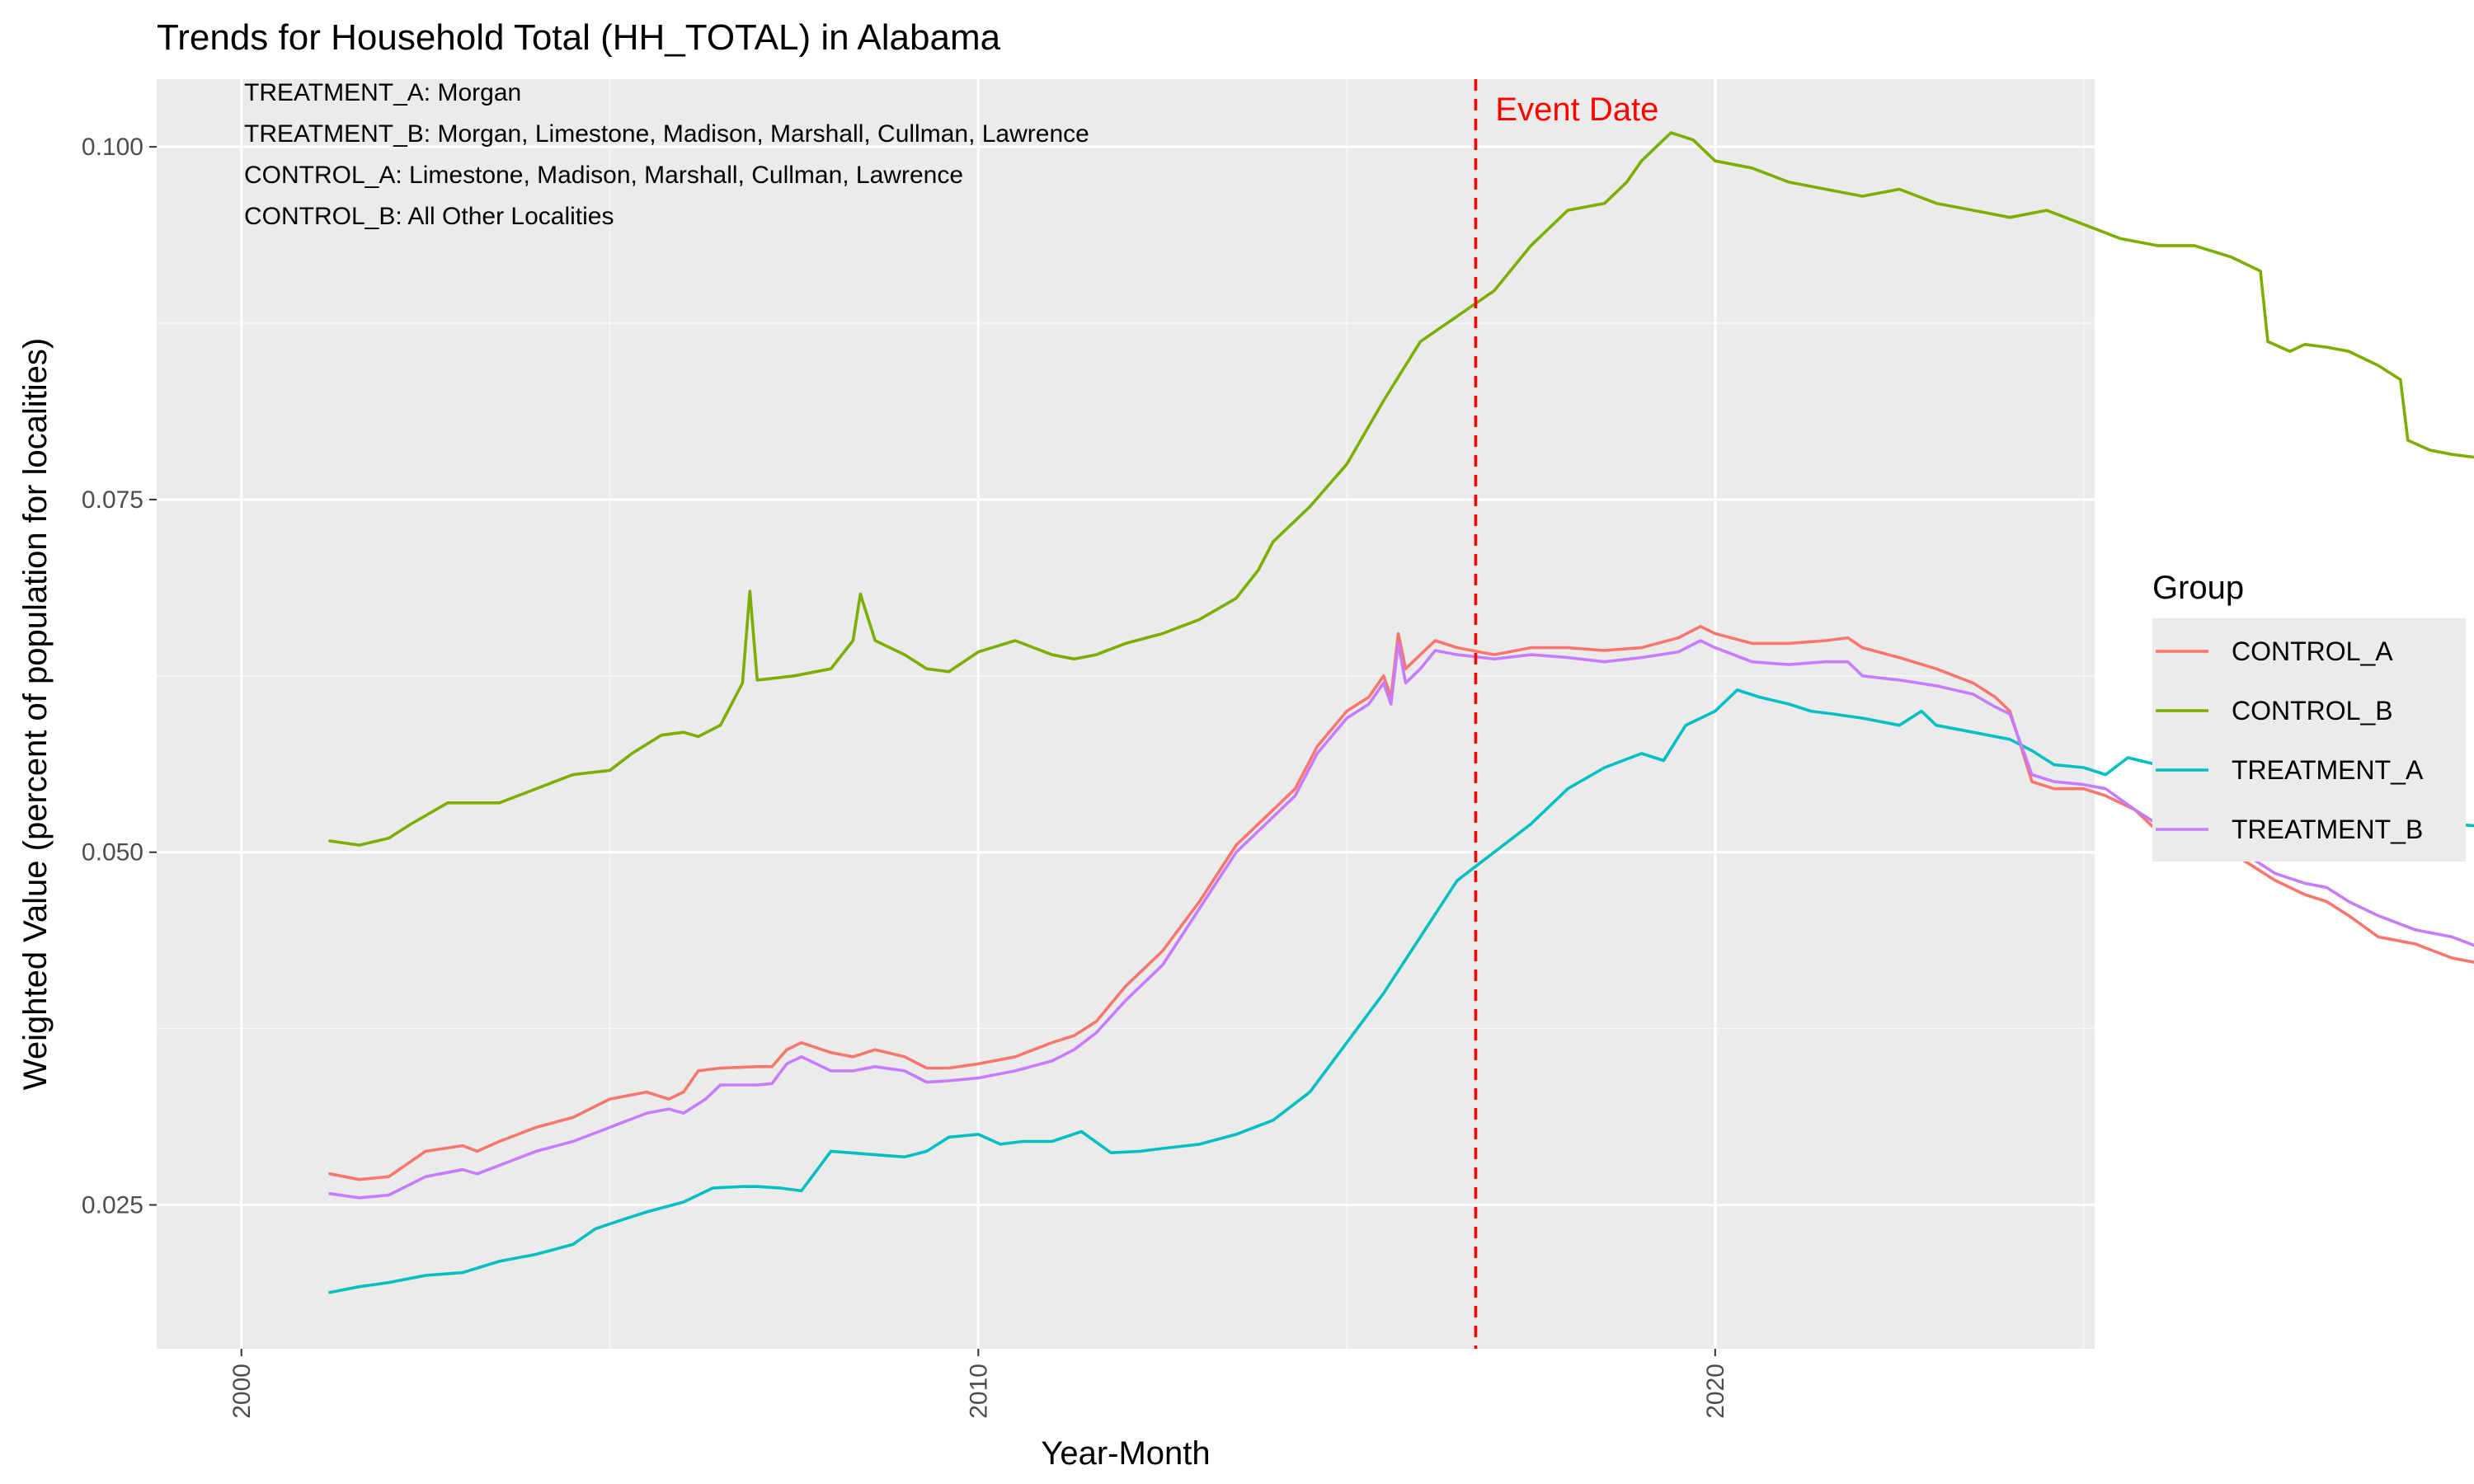 The width and height of the screenshot is (2474, 1484). Describe the element at coordinates (1715, 1391) in the screenshot. I see `x-tick-label: 2020` at that location.